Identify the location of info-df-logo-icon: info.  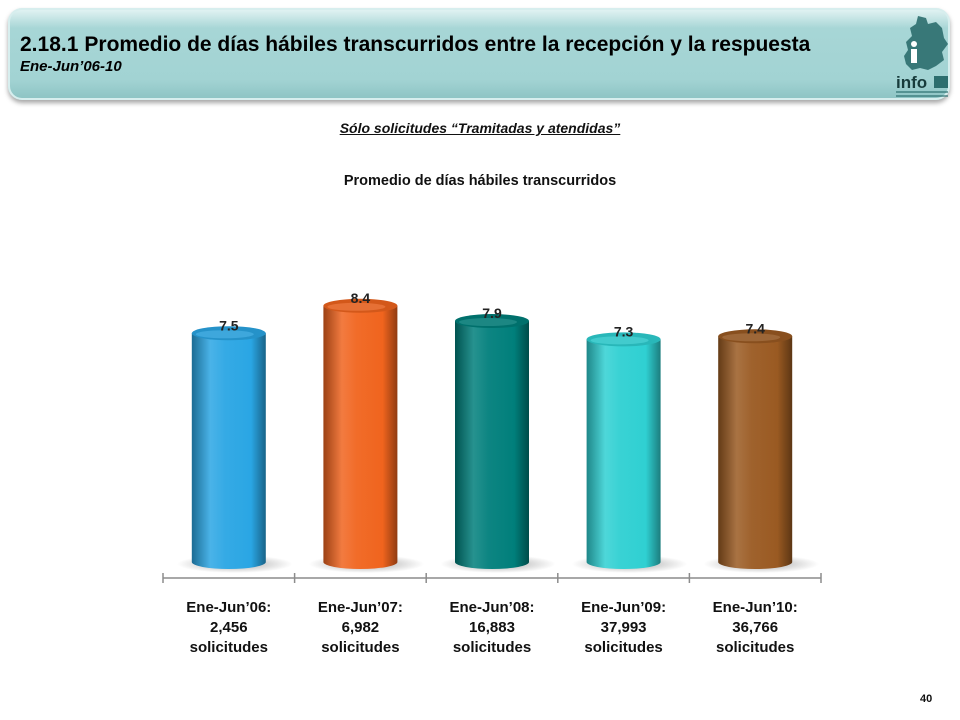
(922, 56).